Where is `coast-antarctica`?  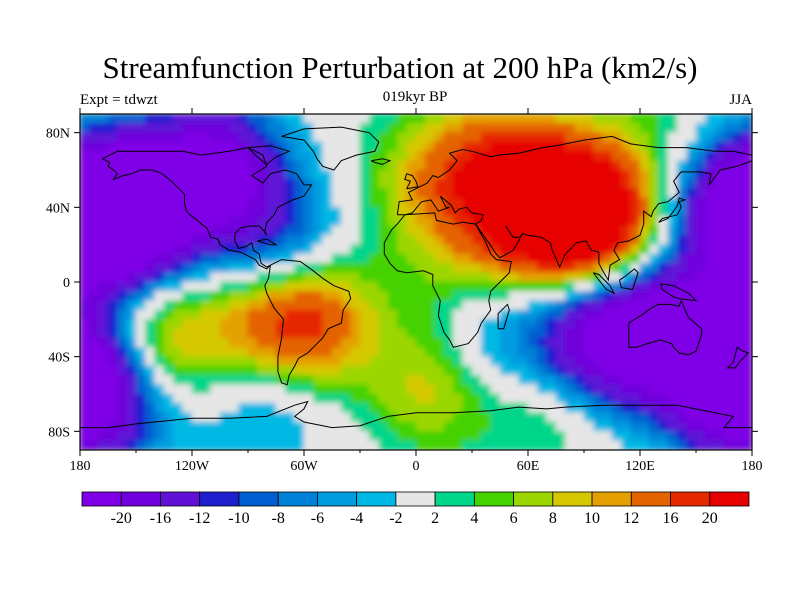 coast-antarctica is located at coordinates (416, 414).